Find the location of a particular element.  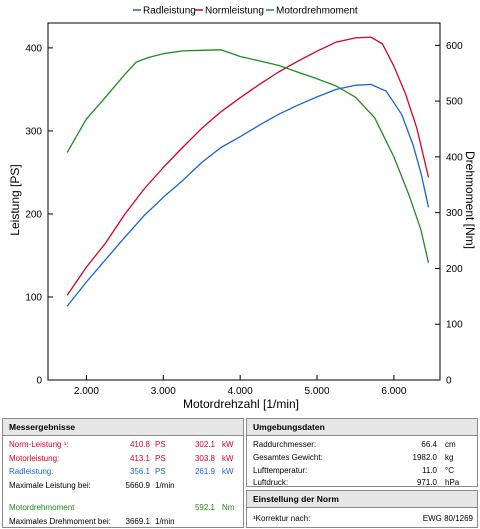

messergebnis-value1: 410.8 is located at coordinates (139, 444).